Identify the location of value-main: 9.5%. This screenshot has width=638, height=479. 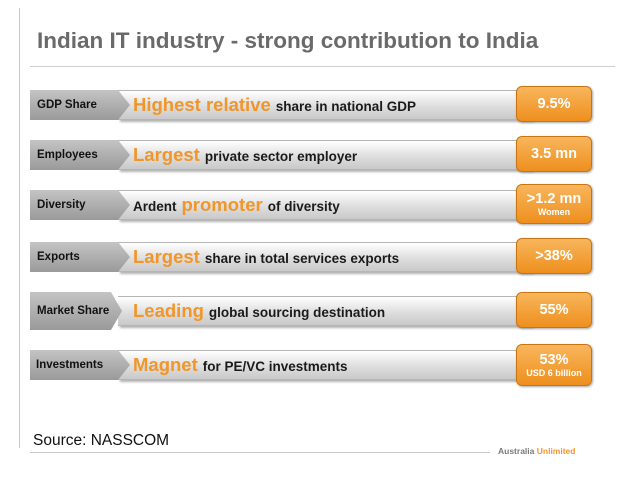
(554, 104).